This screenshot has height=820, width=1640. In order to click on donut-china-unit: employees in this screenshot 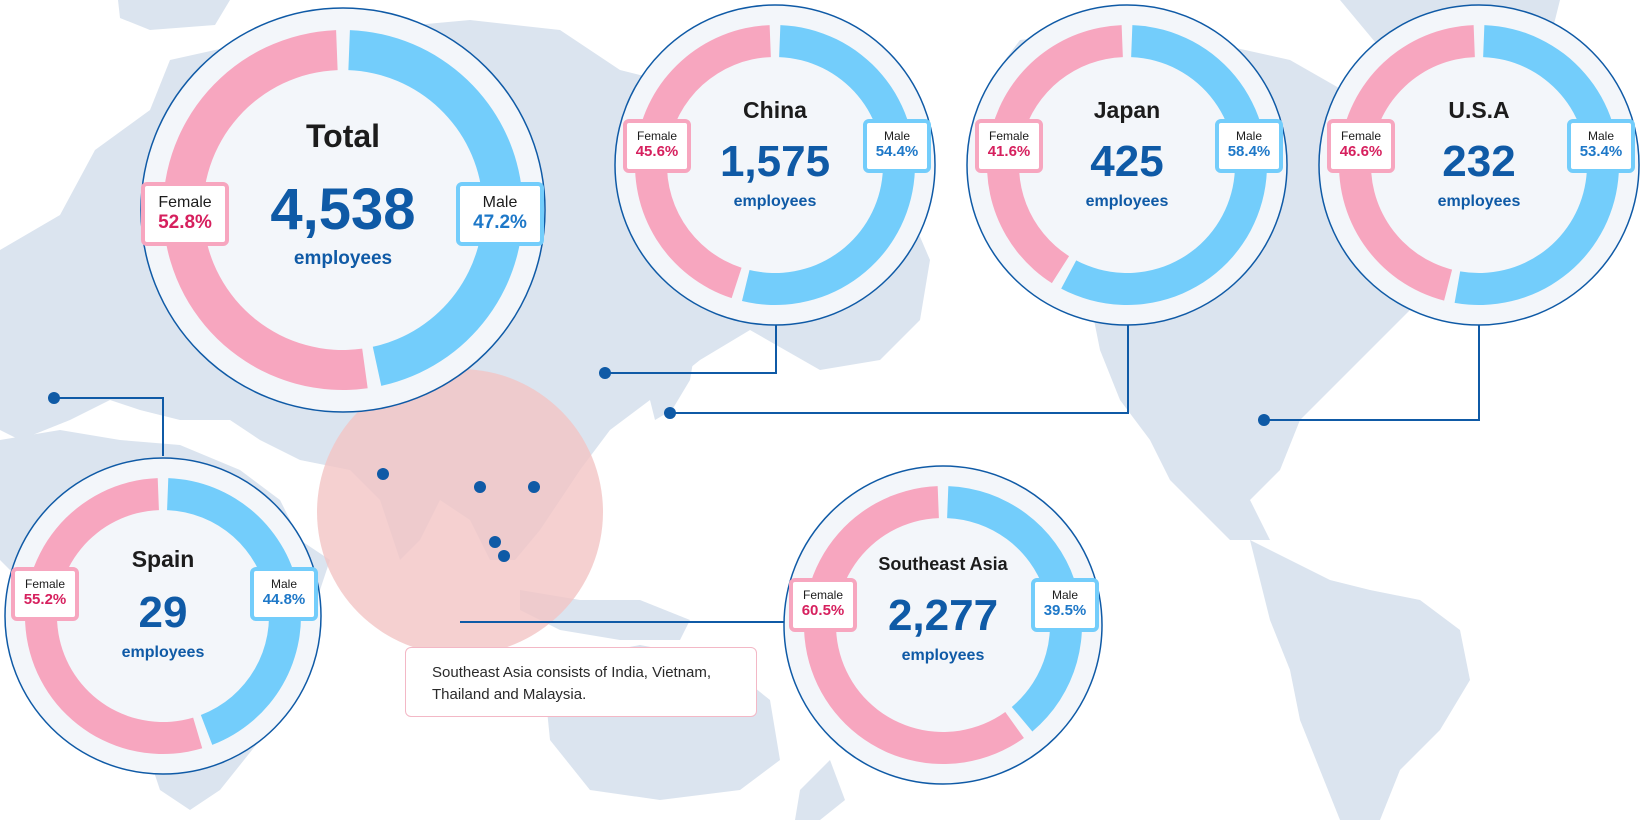, I will do `click(775, 202)`.